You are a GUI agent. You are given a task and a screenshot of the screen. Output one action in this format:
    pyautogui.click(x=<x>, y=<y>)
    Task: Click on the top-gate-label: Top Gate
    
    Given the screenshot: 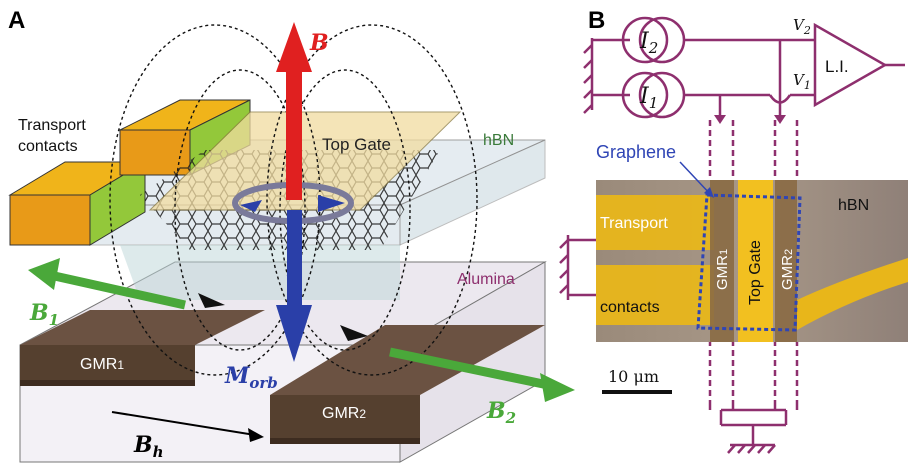 What is the action you would take?
    pyautogui.click(x=356, y=144)
    